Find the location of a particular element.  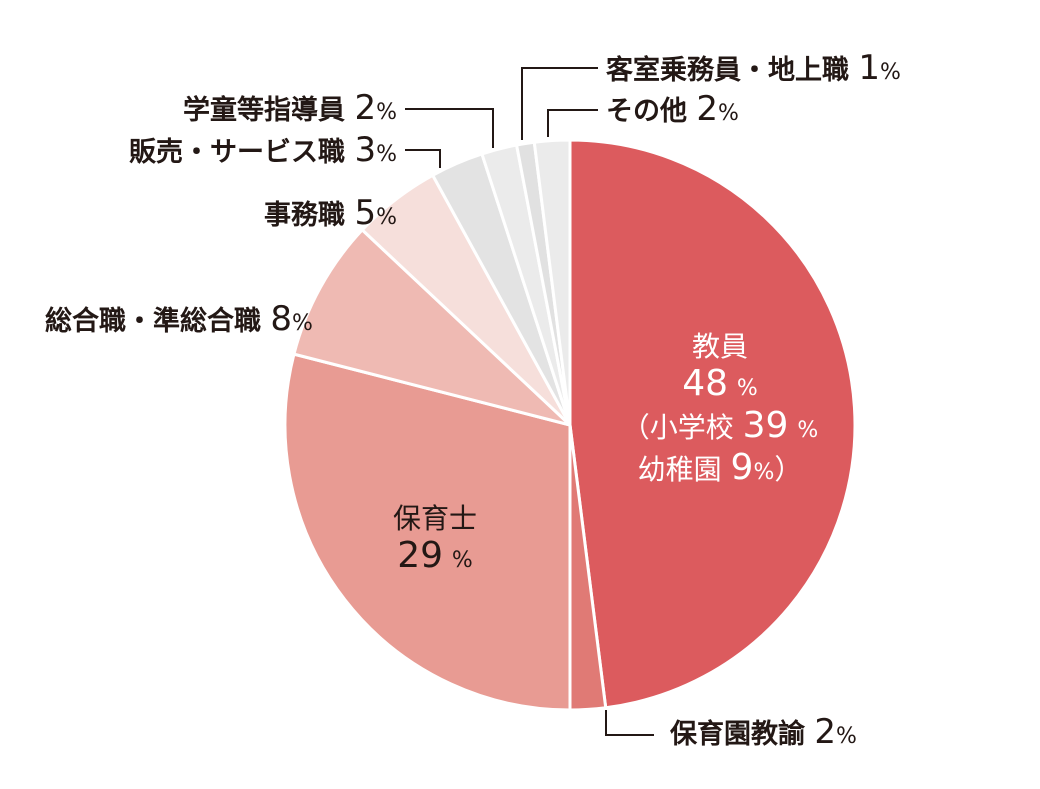

label-afterschool: 学童等指導員 2% is located at coordinates (290, 108).